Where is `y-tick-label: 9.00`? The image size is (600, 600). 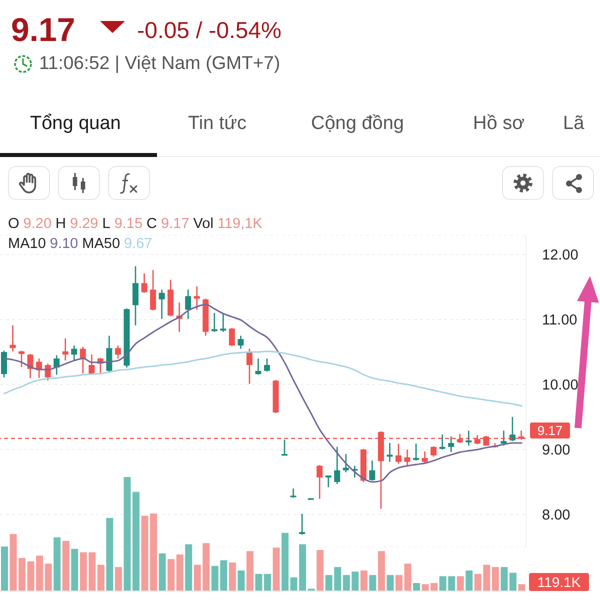
y-tick-label: 9.00 is located at coordinates (556, 450).